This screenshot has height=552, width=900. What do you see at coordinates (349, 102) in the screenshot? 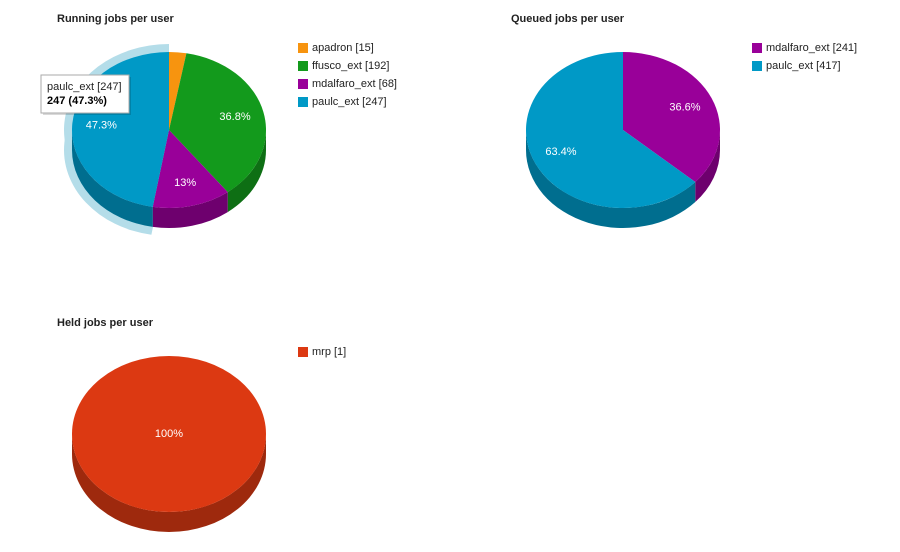
I see `legend-label: paulc_ext [247]` at bounding box center [349, 102].